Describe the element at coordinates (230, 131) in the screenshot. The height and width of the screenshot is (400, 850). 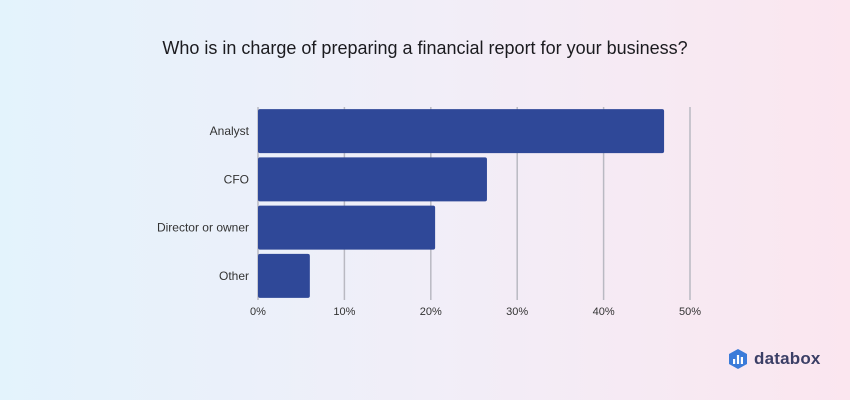
I see `category-label: Analyst` at that location.